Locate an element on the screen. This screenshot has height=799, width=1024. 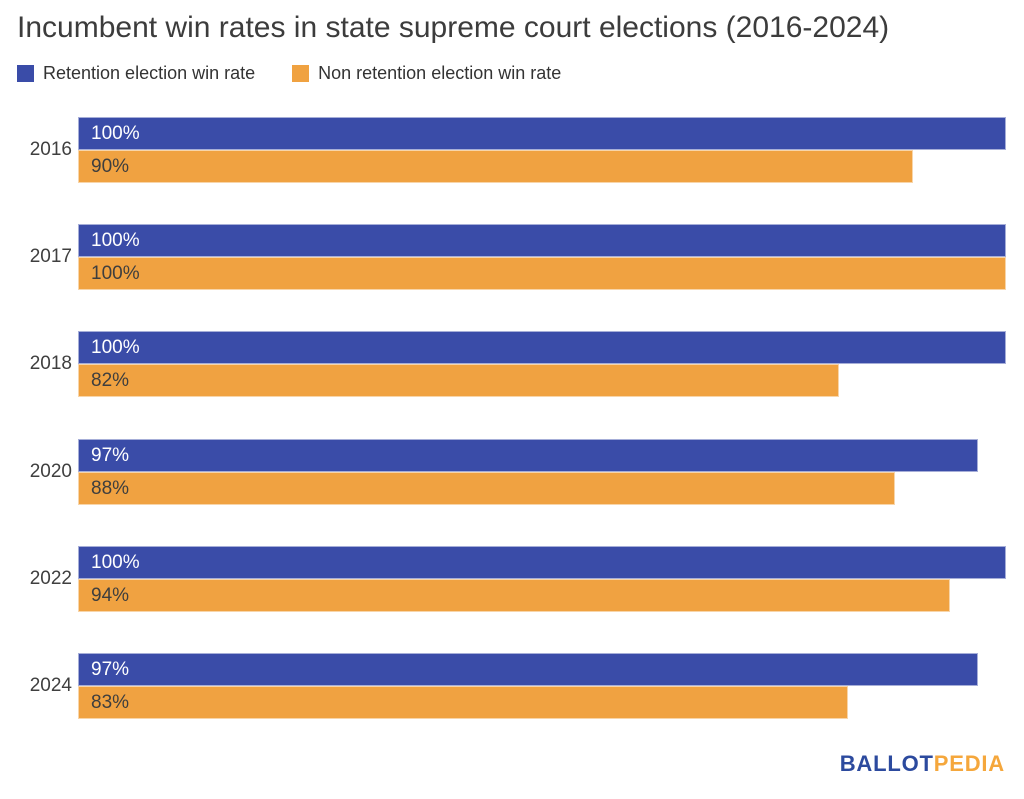
bar-value-label: 83% is located at coordinates (110, 702).